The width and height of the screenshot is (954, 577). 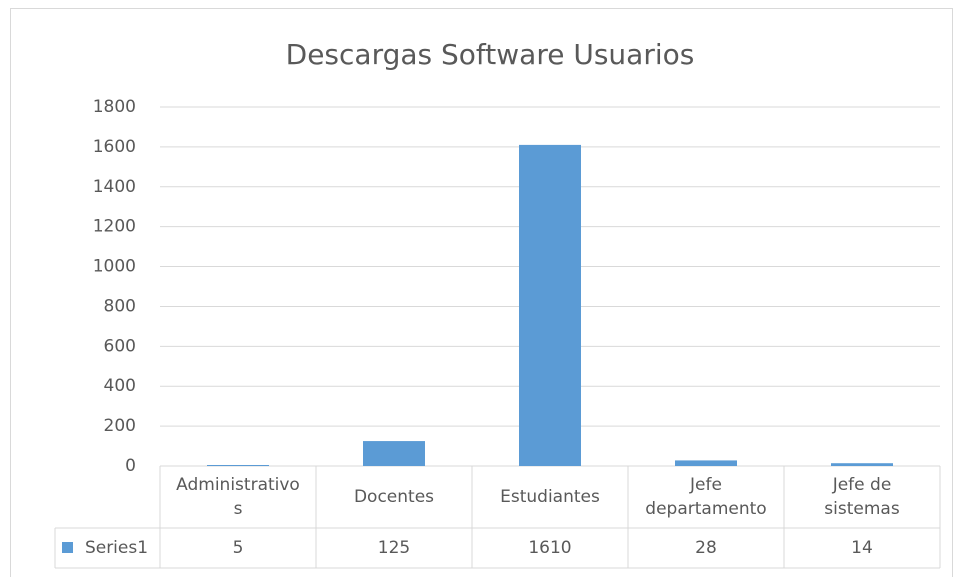 I want to click on table-value-text: 14, so click(x=862, y=548).